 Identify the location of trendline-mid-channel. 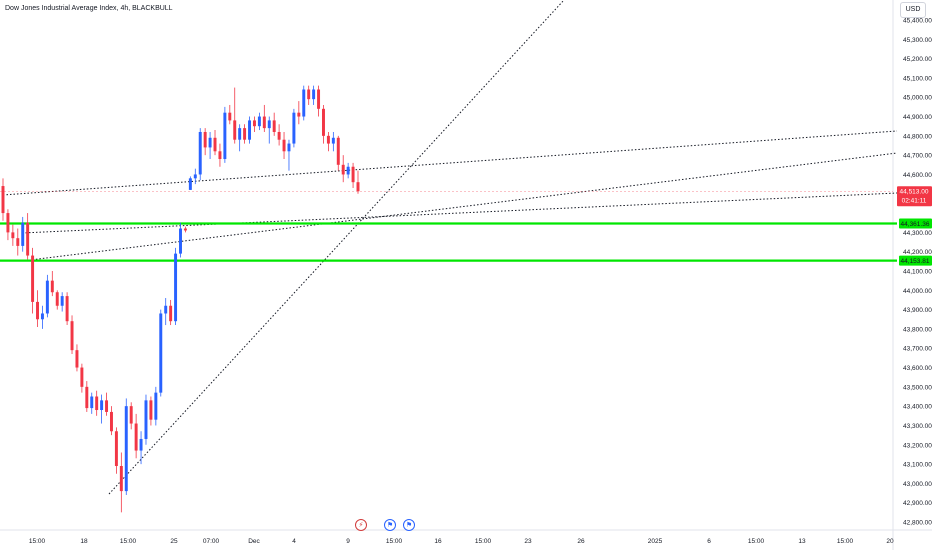
(459, 213).